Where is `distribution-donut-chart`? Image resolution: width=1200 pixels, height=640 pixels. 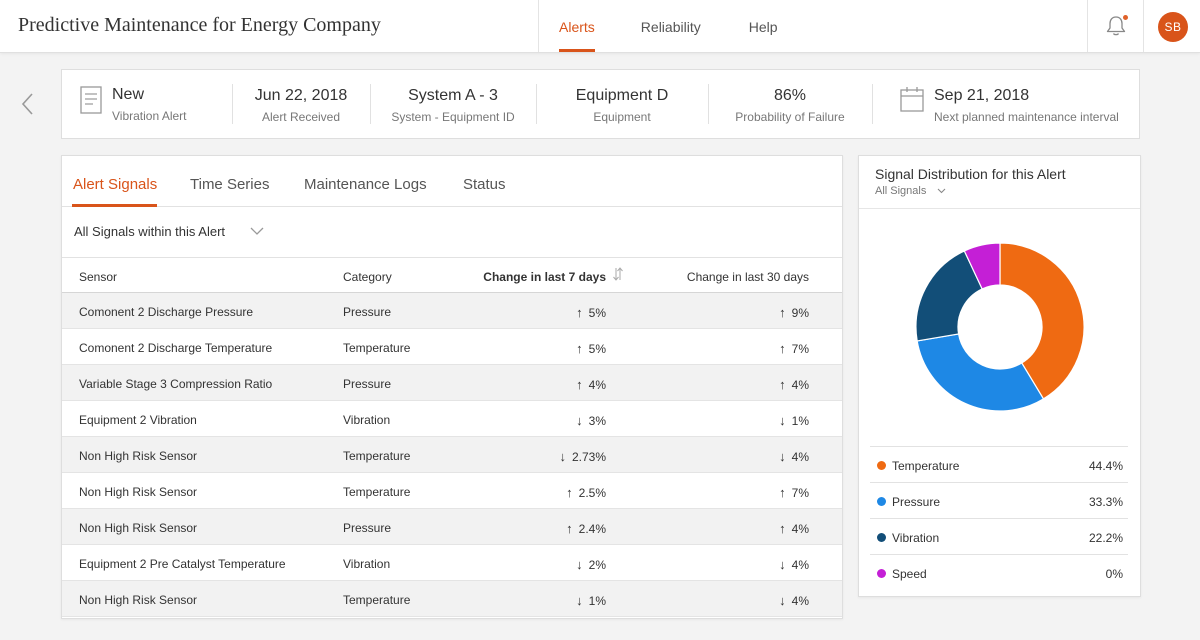 distribution-donut-chart is located at coordinates (1000, 327).